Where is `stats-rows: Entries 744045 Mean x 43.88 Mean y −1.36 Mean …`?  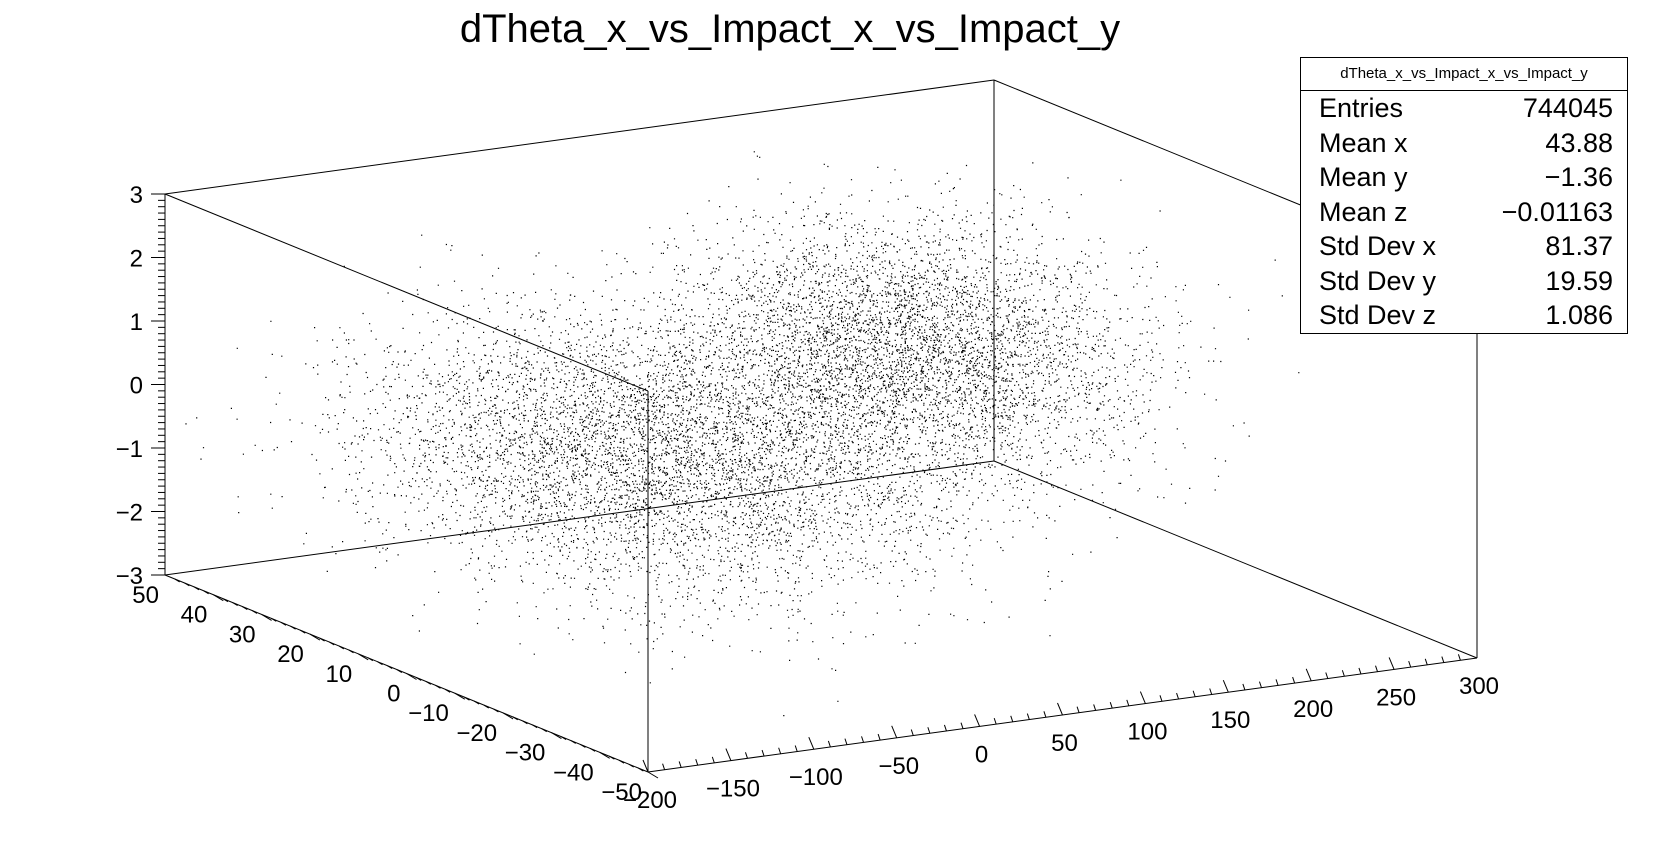 stats-rows: Entries 744045 Mean x 43.88 Mean y −1.36 Mean … is located at coordinates (1464, 212).